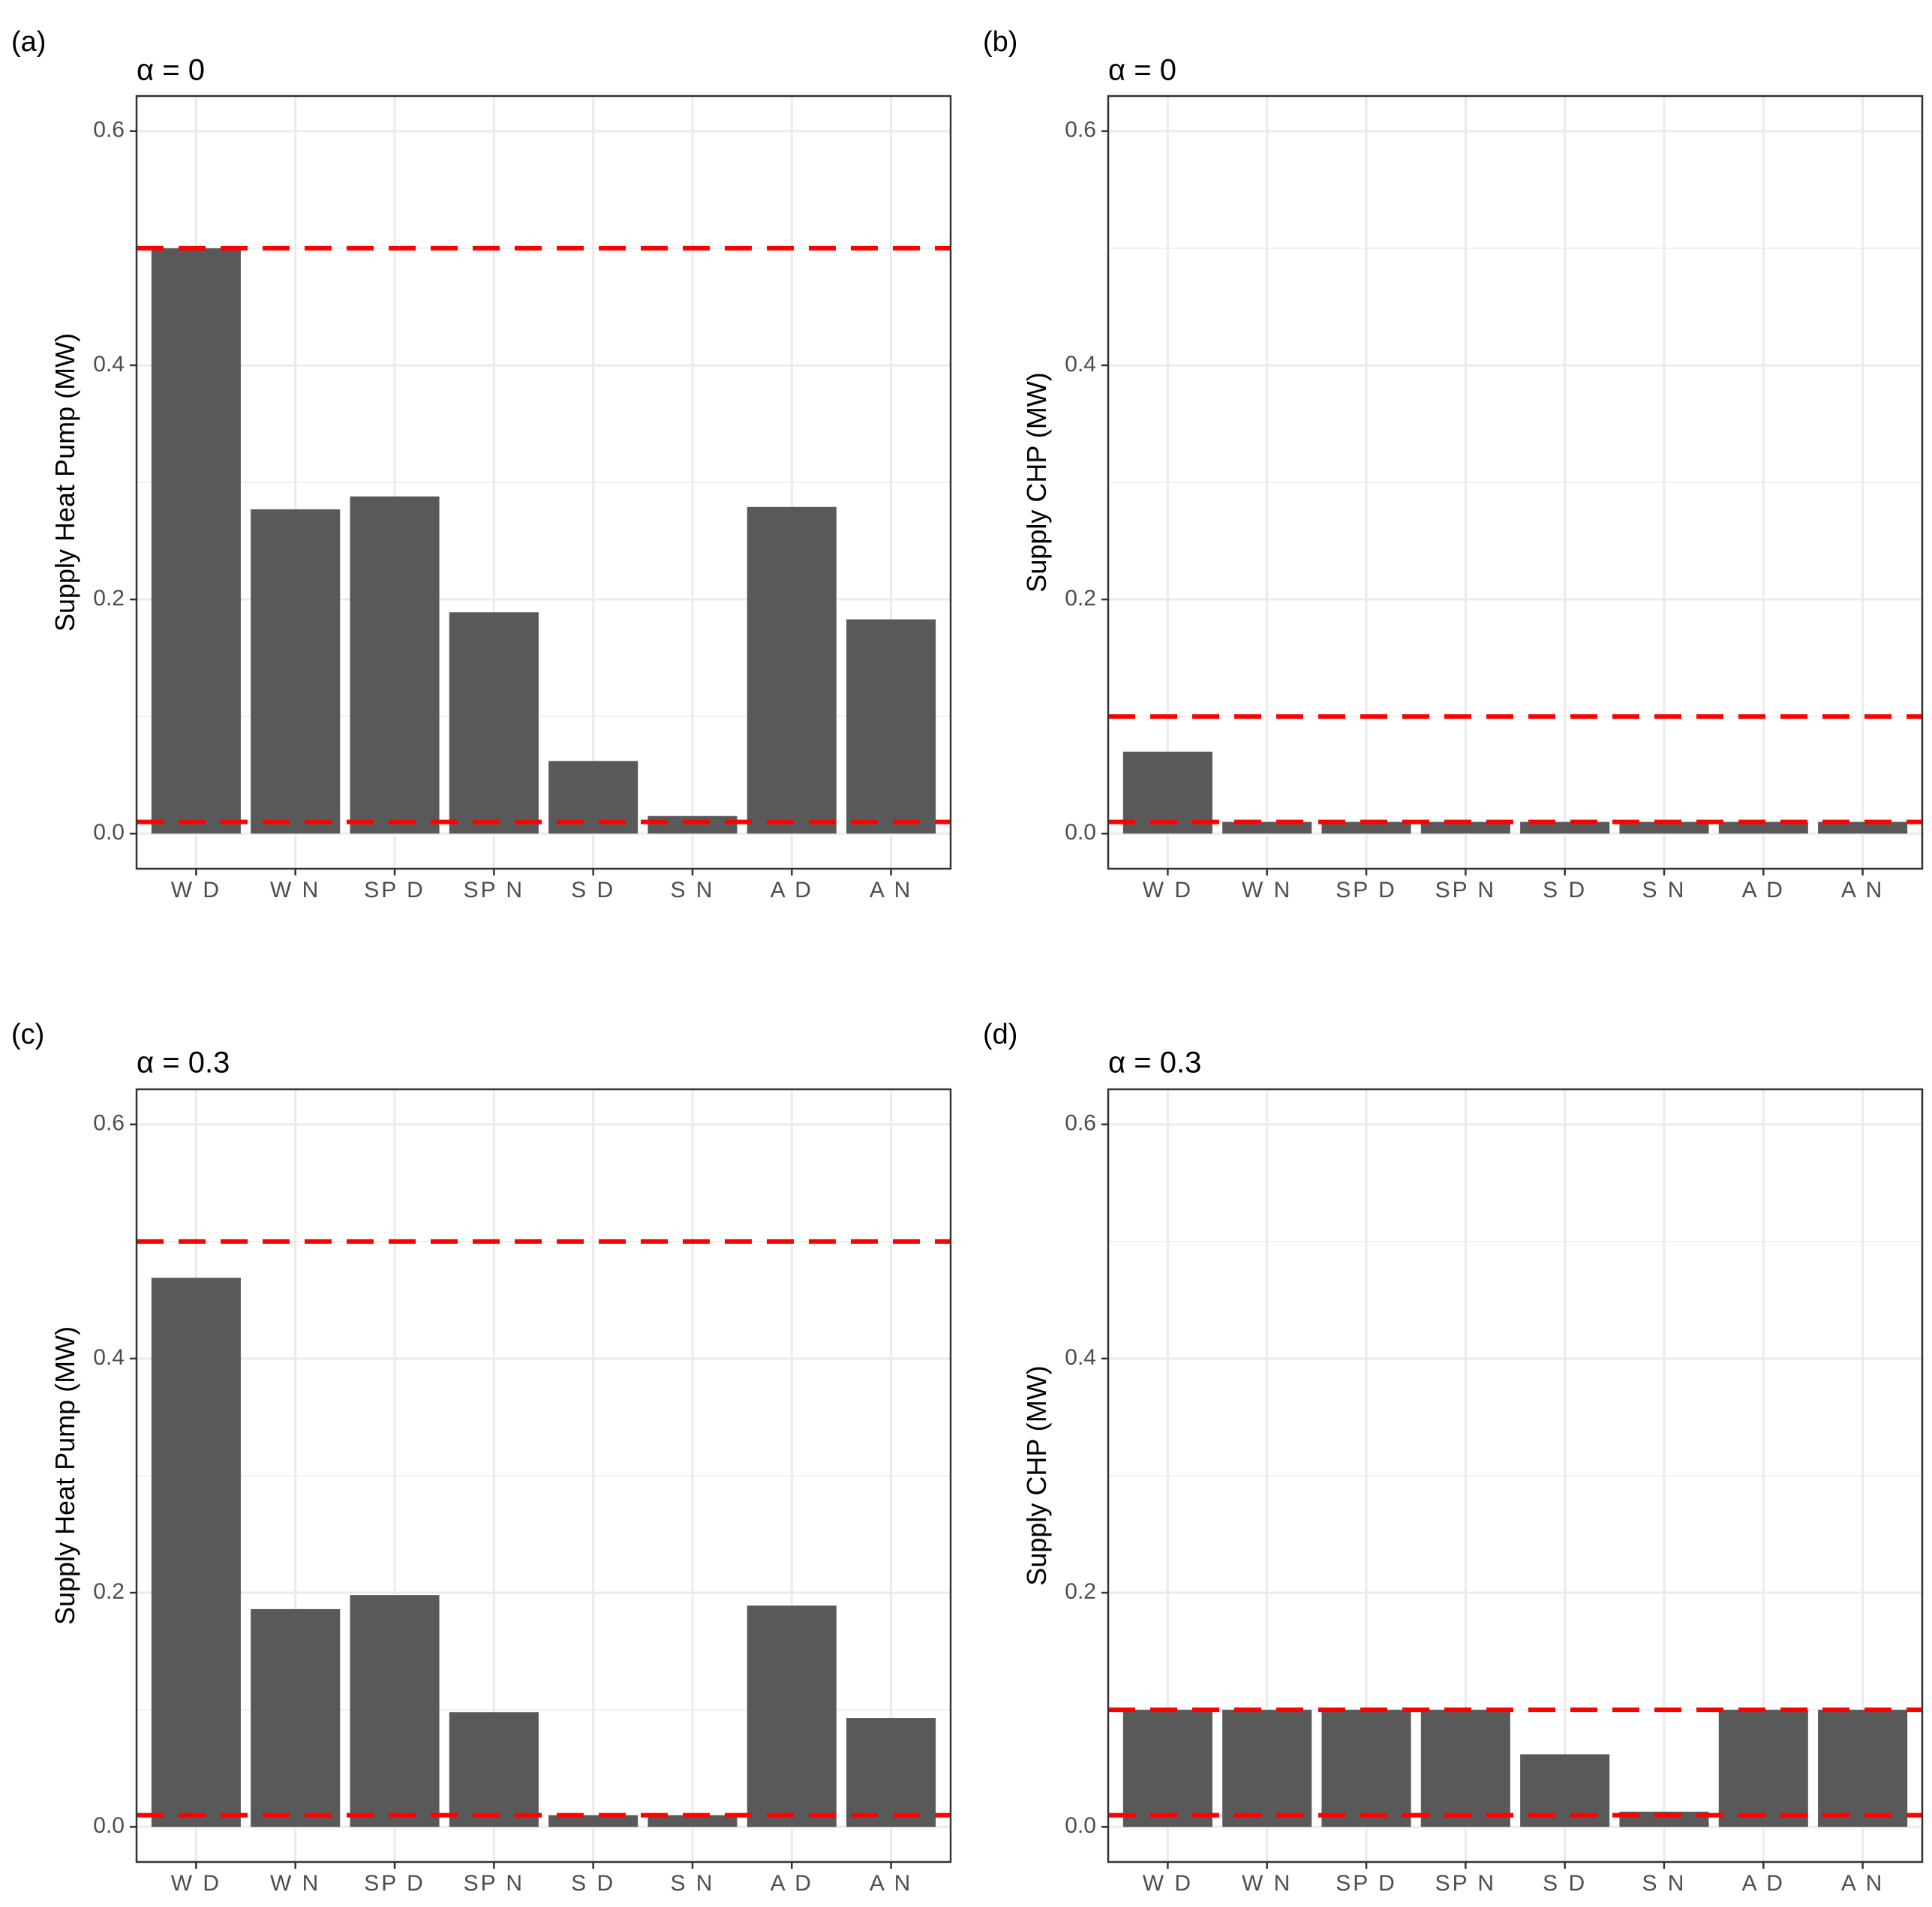  I want to click on panel-label: (c), so click(27, 1035).